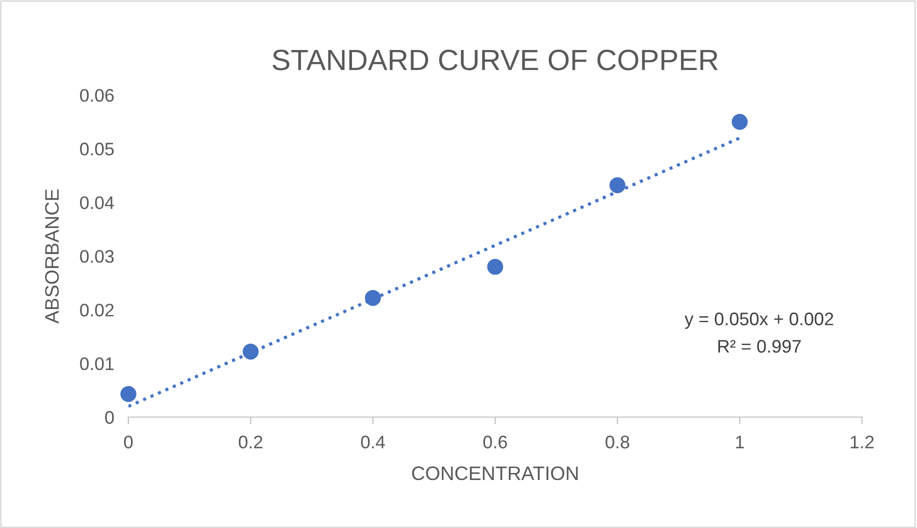 Image resolution: width=917 pixels, height=528 pixels. I want to click on x-tick-label: 1, so click(740, 442).